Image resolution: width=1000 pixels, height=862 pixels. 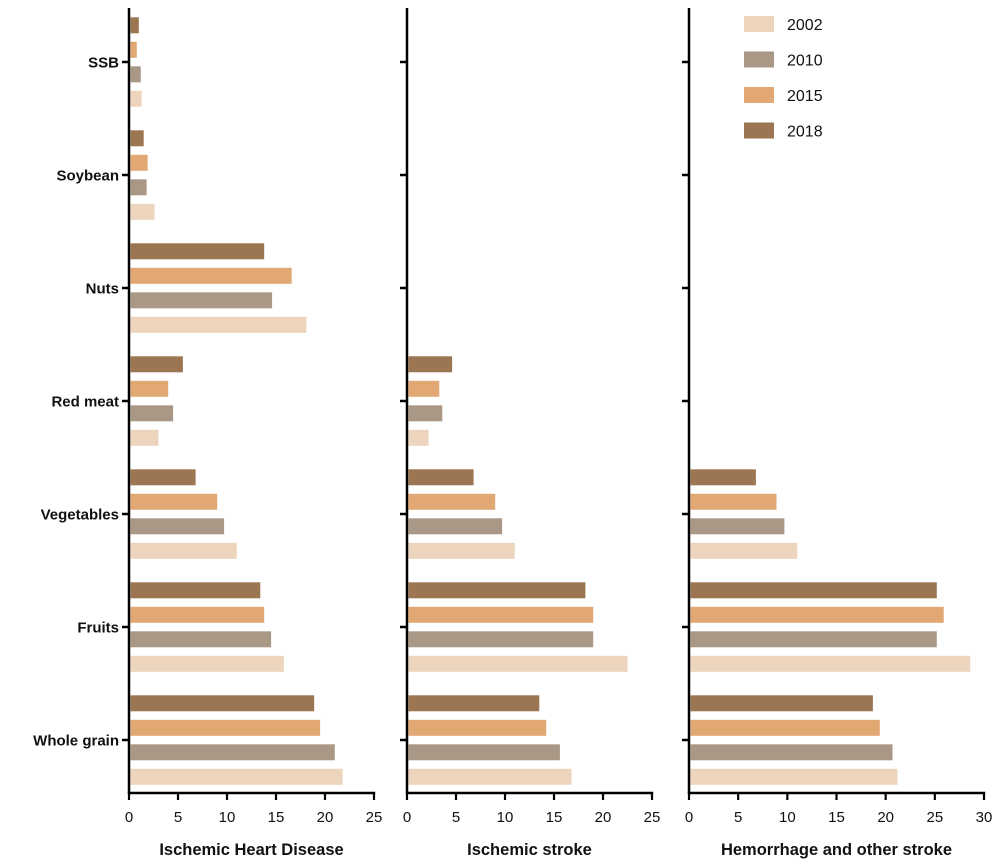 What do you see at coordinates (197, 251) in the screenshot?
I see `bar-panel1-nuts-2018` at bounding box center [197, 251].